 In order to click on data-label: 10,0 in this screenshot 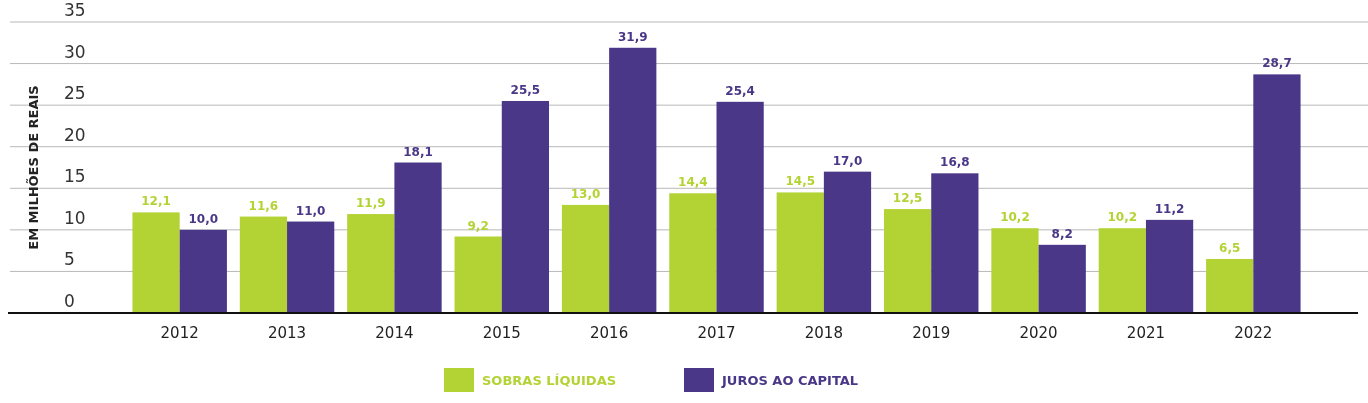, I will do `click(203, 218)`.